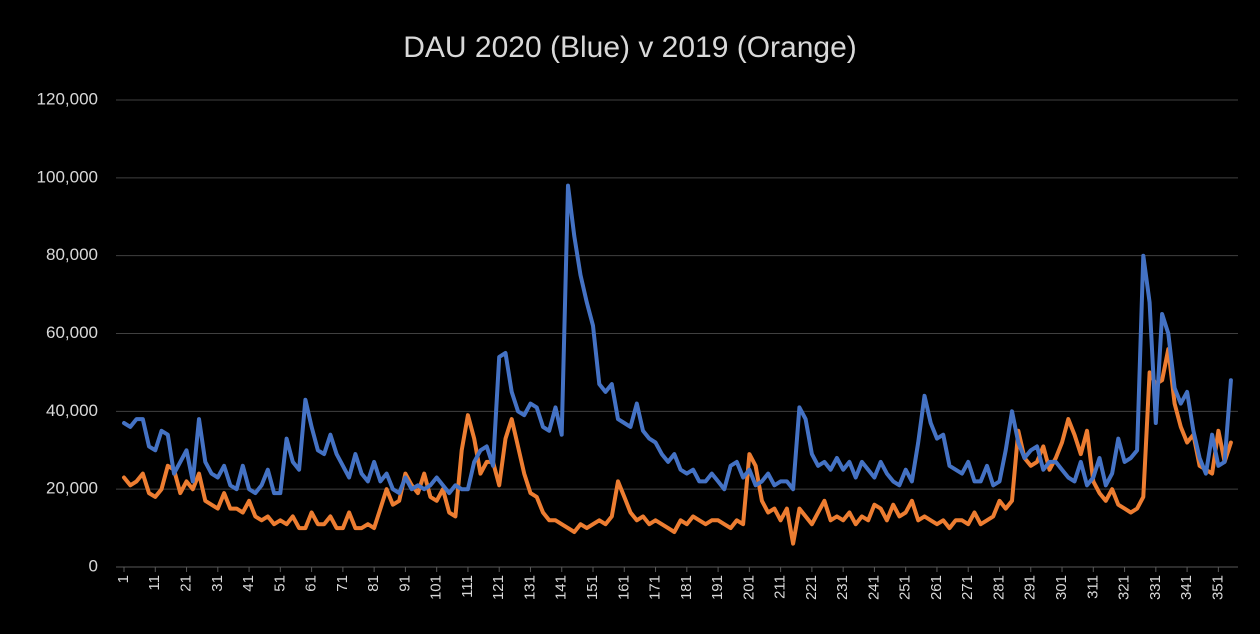  Describe the element at coordinates (1061, 587) in the screenshot. I see `x-tick-label: 301` at that location.